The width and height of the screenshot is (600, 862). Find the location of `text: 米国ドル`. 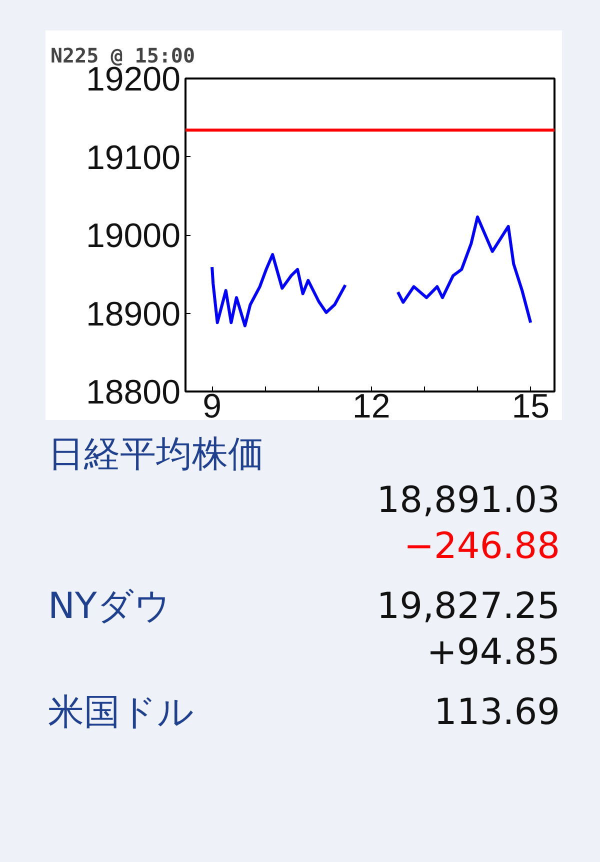

text: 米国ドル is located at coordinates (121, 713).